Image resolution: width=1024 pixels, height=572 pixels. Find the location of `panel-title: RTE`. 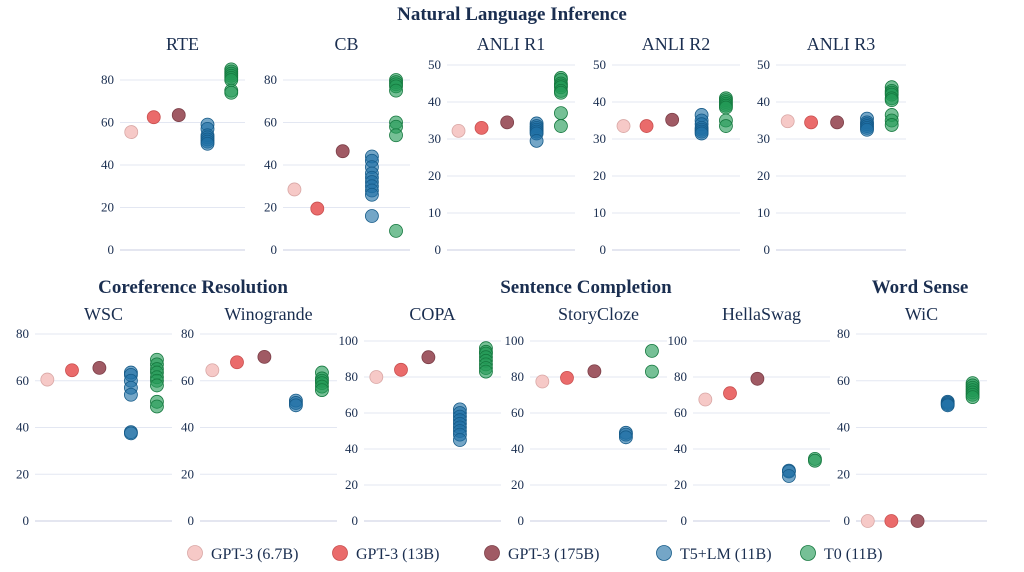

panel-title: RTE is located at coordinates (182, 44).